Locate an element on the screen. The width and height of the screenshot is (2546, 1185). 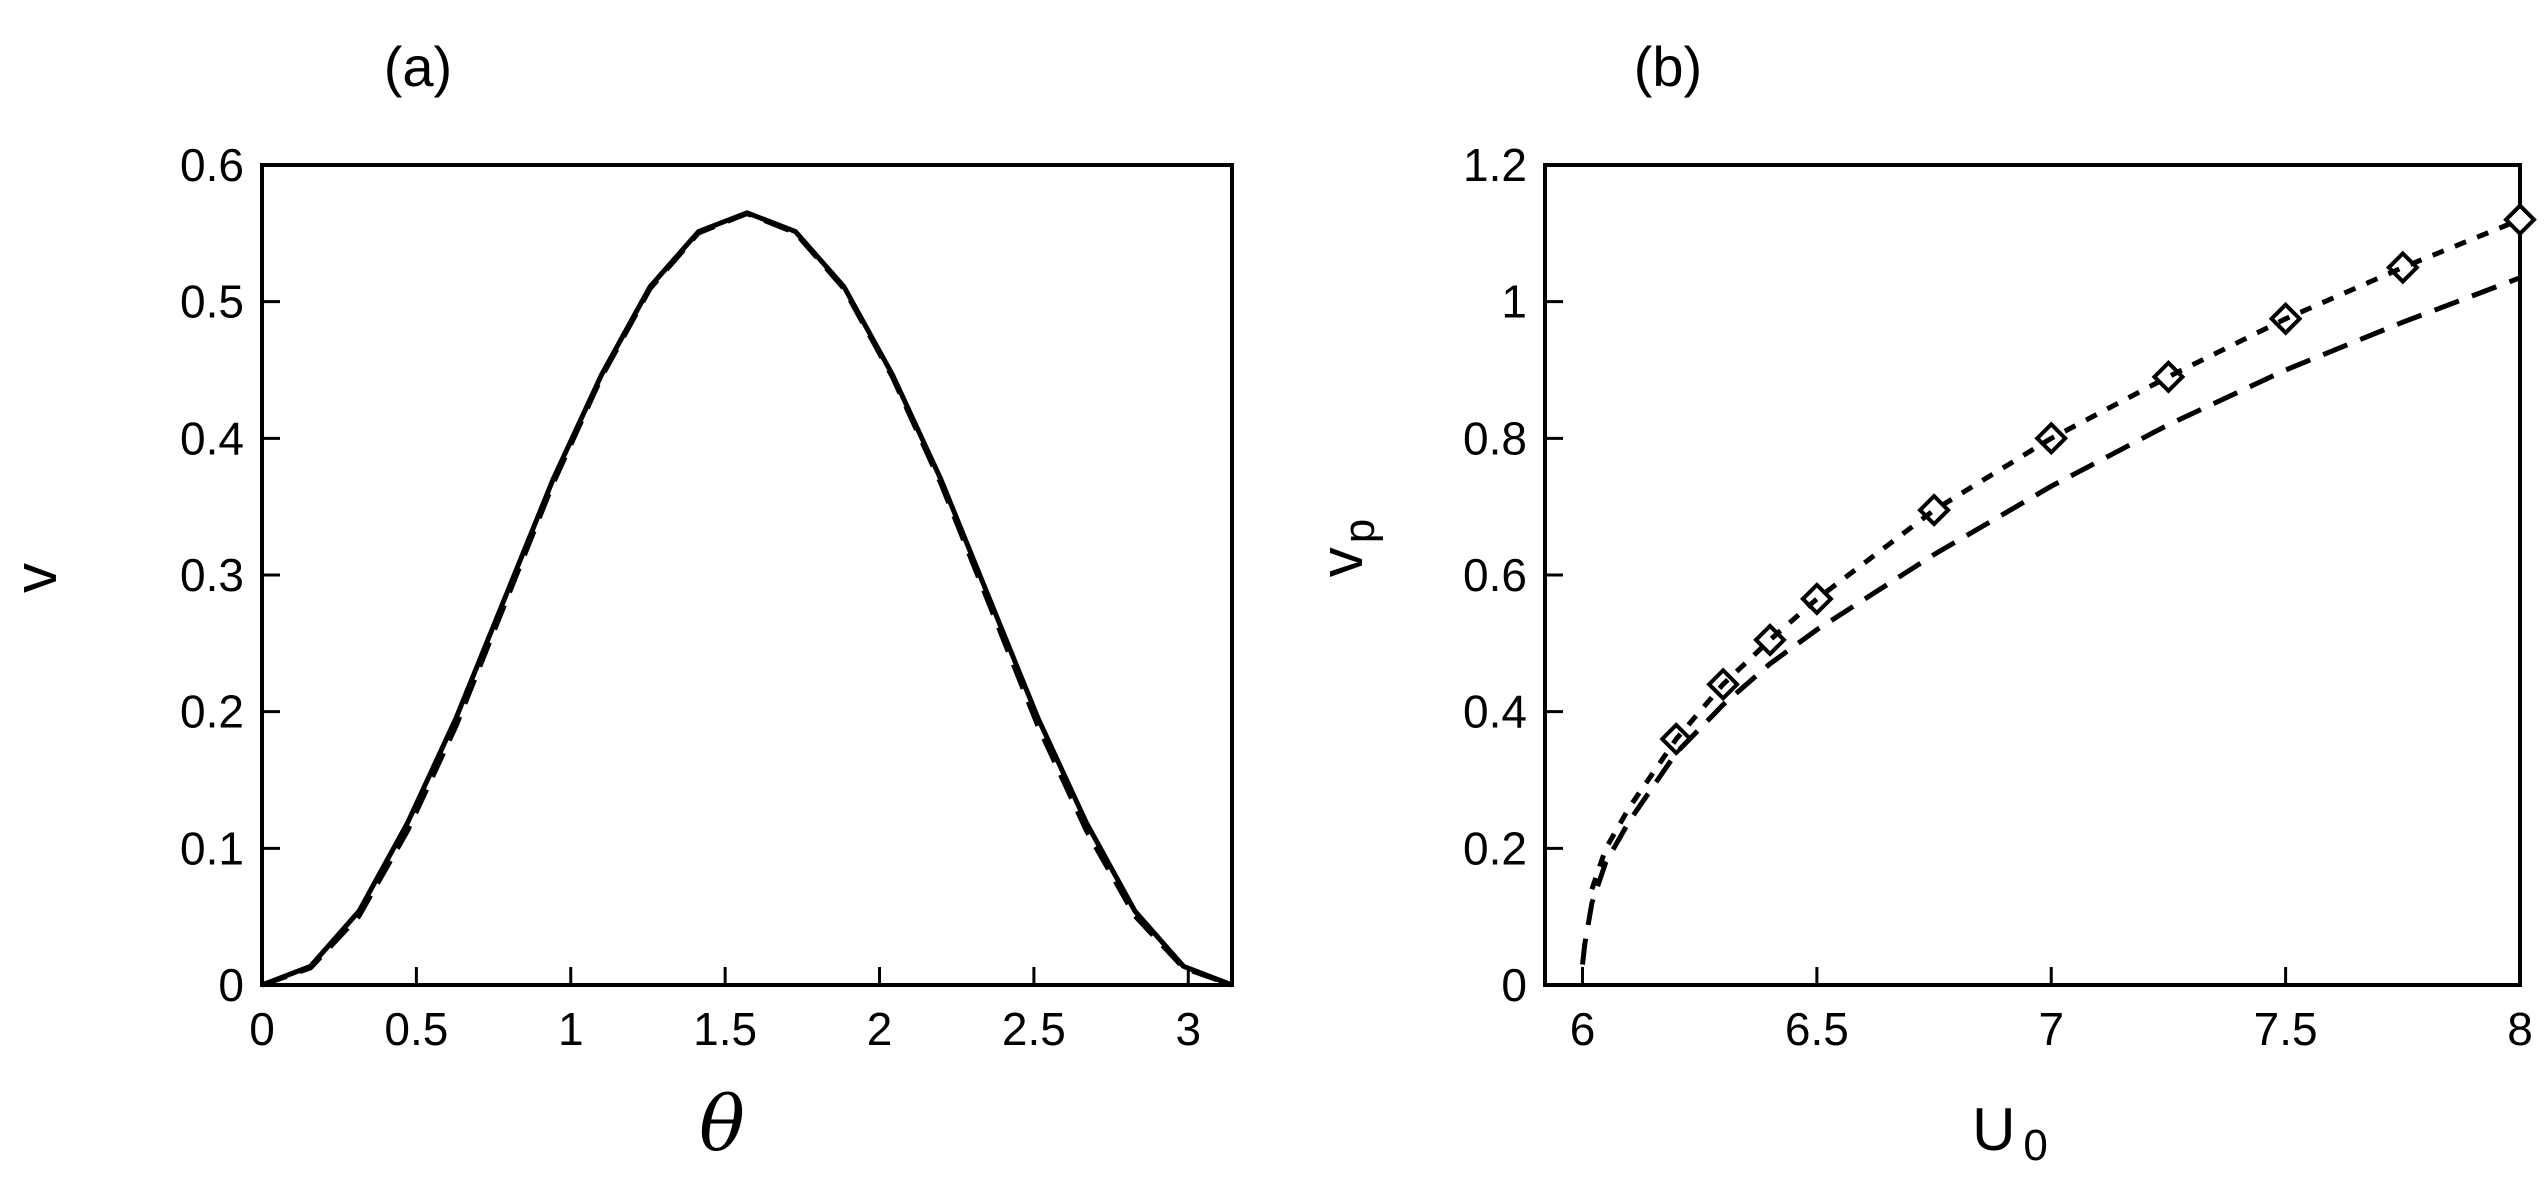
panel-a-x-tick-label: 1.5 is located at coordinates (725, 1029).